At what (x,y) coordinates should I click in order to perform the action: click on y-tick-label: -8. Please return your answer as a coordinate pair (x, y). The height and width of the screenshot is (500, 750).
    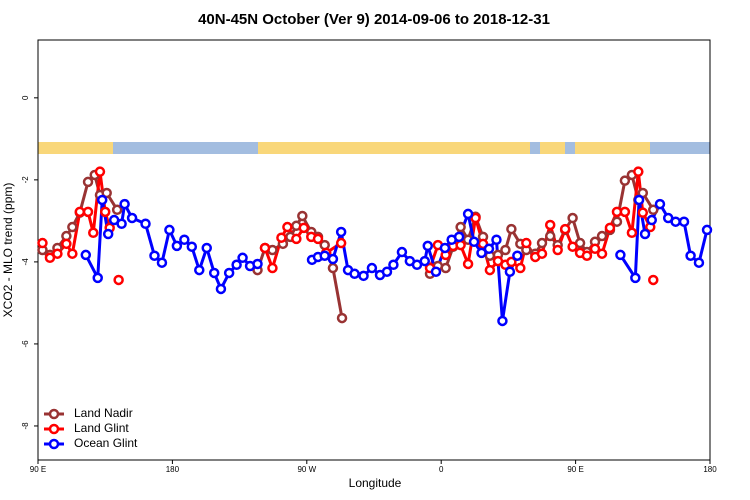
    Looking at the image, I should click on (25, 426).